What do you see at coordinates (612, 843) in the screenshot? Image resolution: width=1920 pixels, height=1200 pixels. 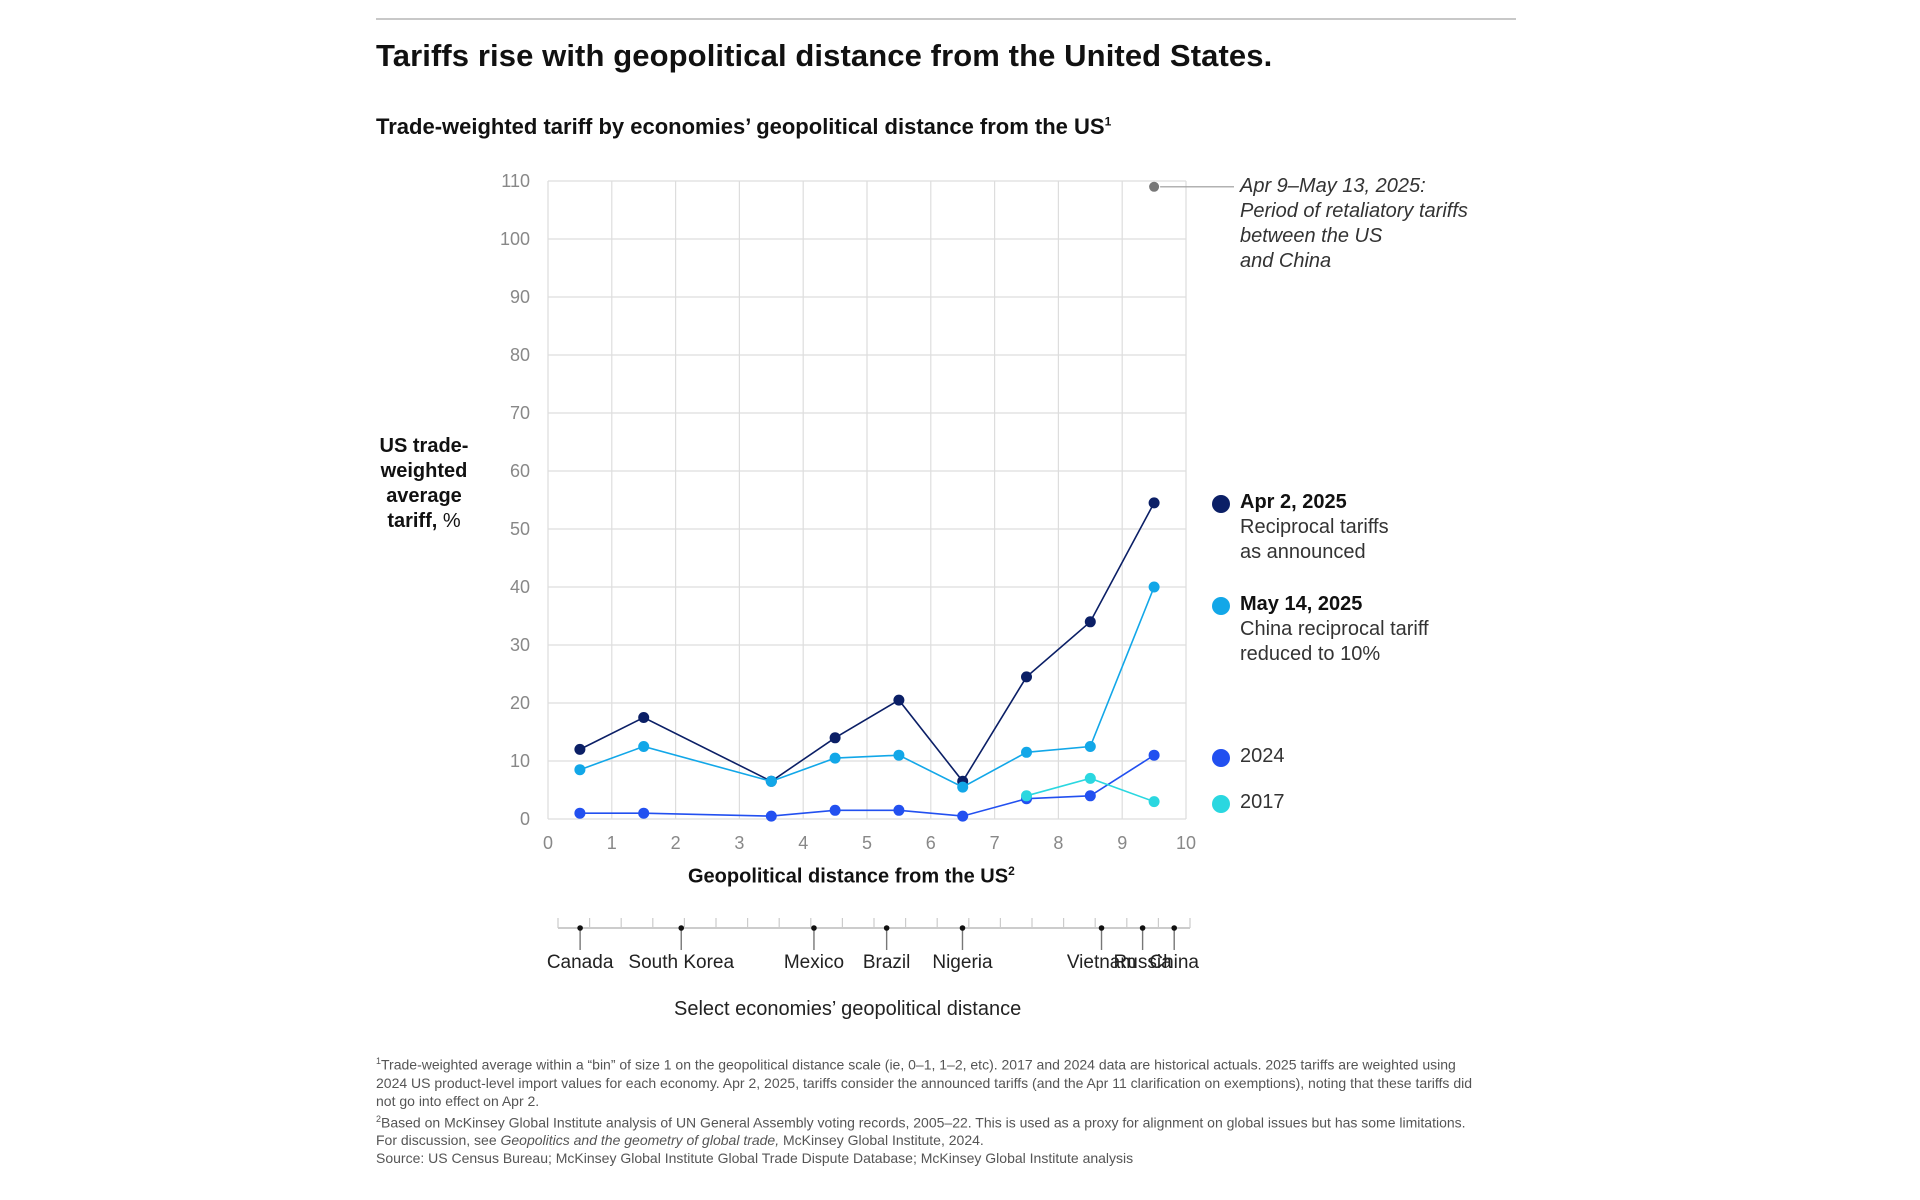 I see `x-tick-label: 1` at bounding box center [612, 843].